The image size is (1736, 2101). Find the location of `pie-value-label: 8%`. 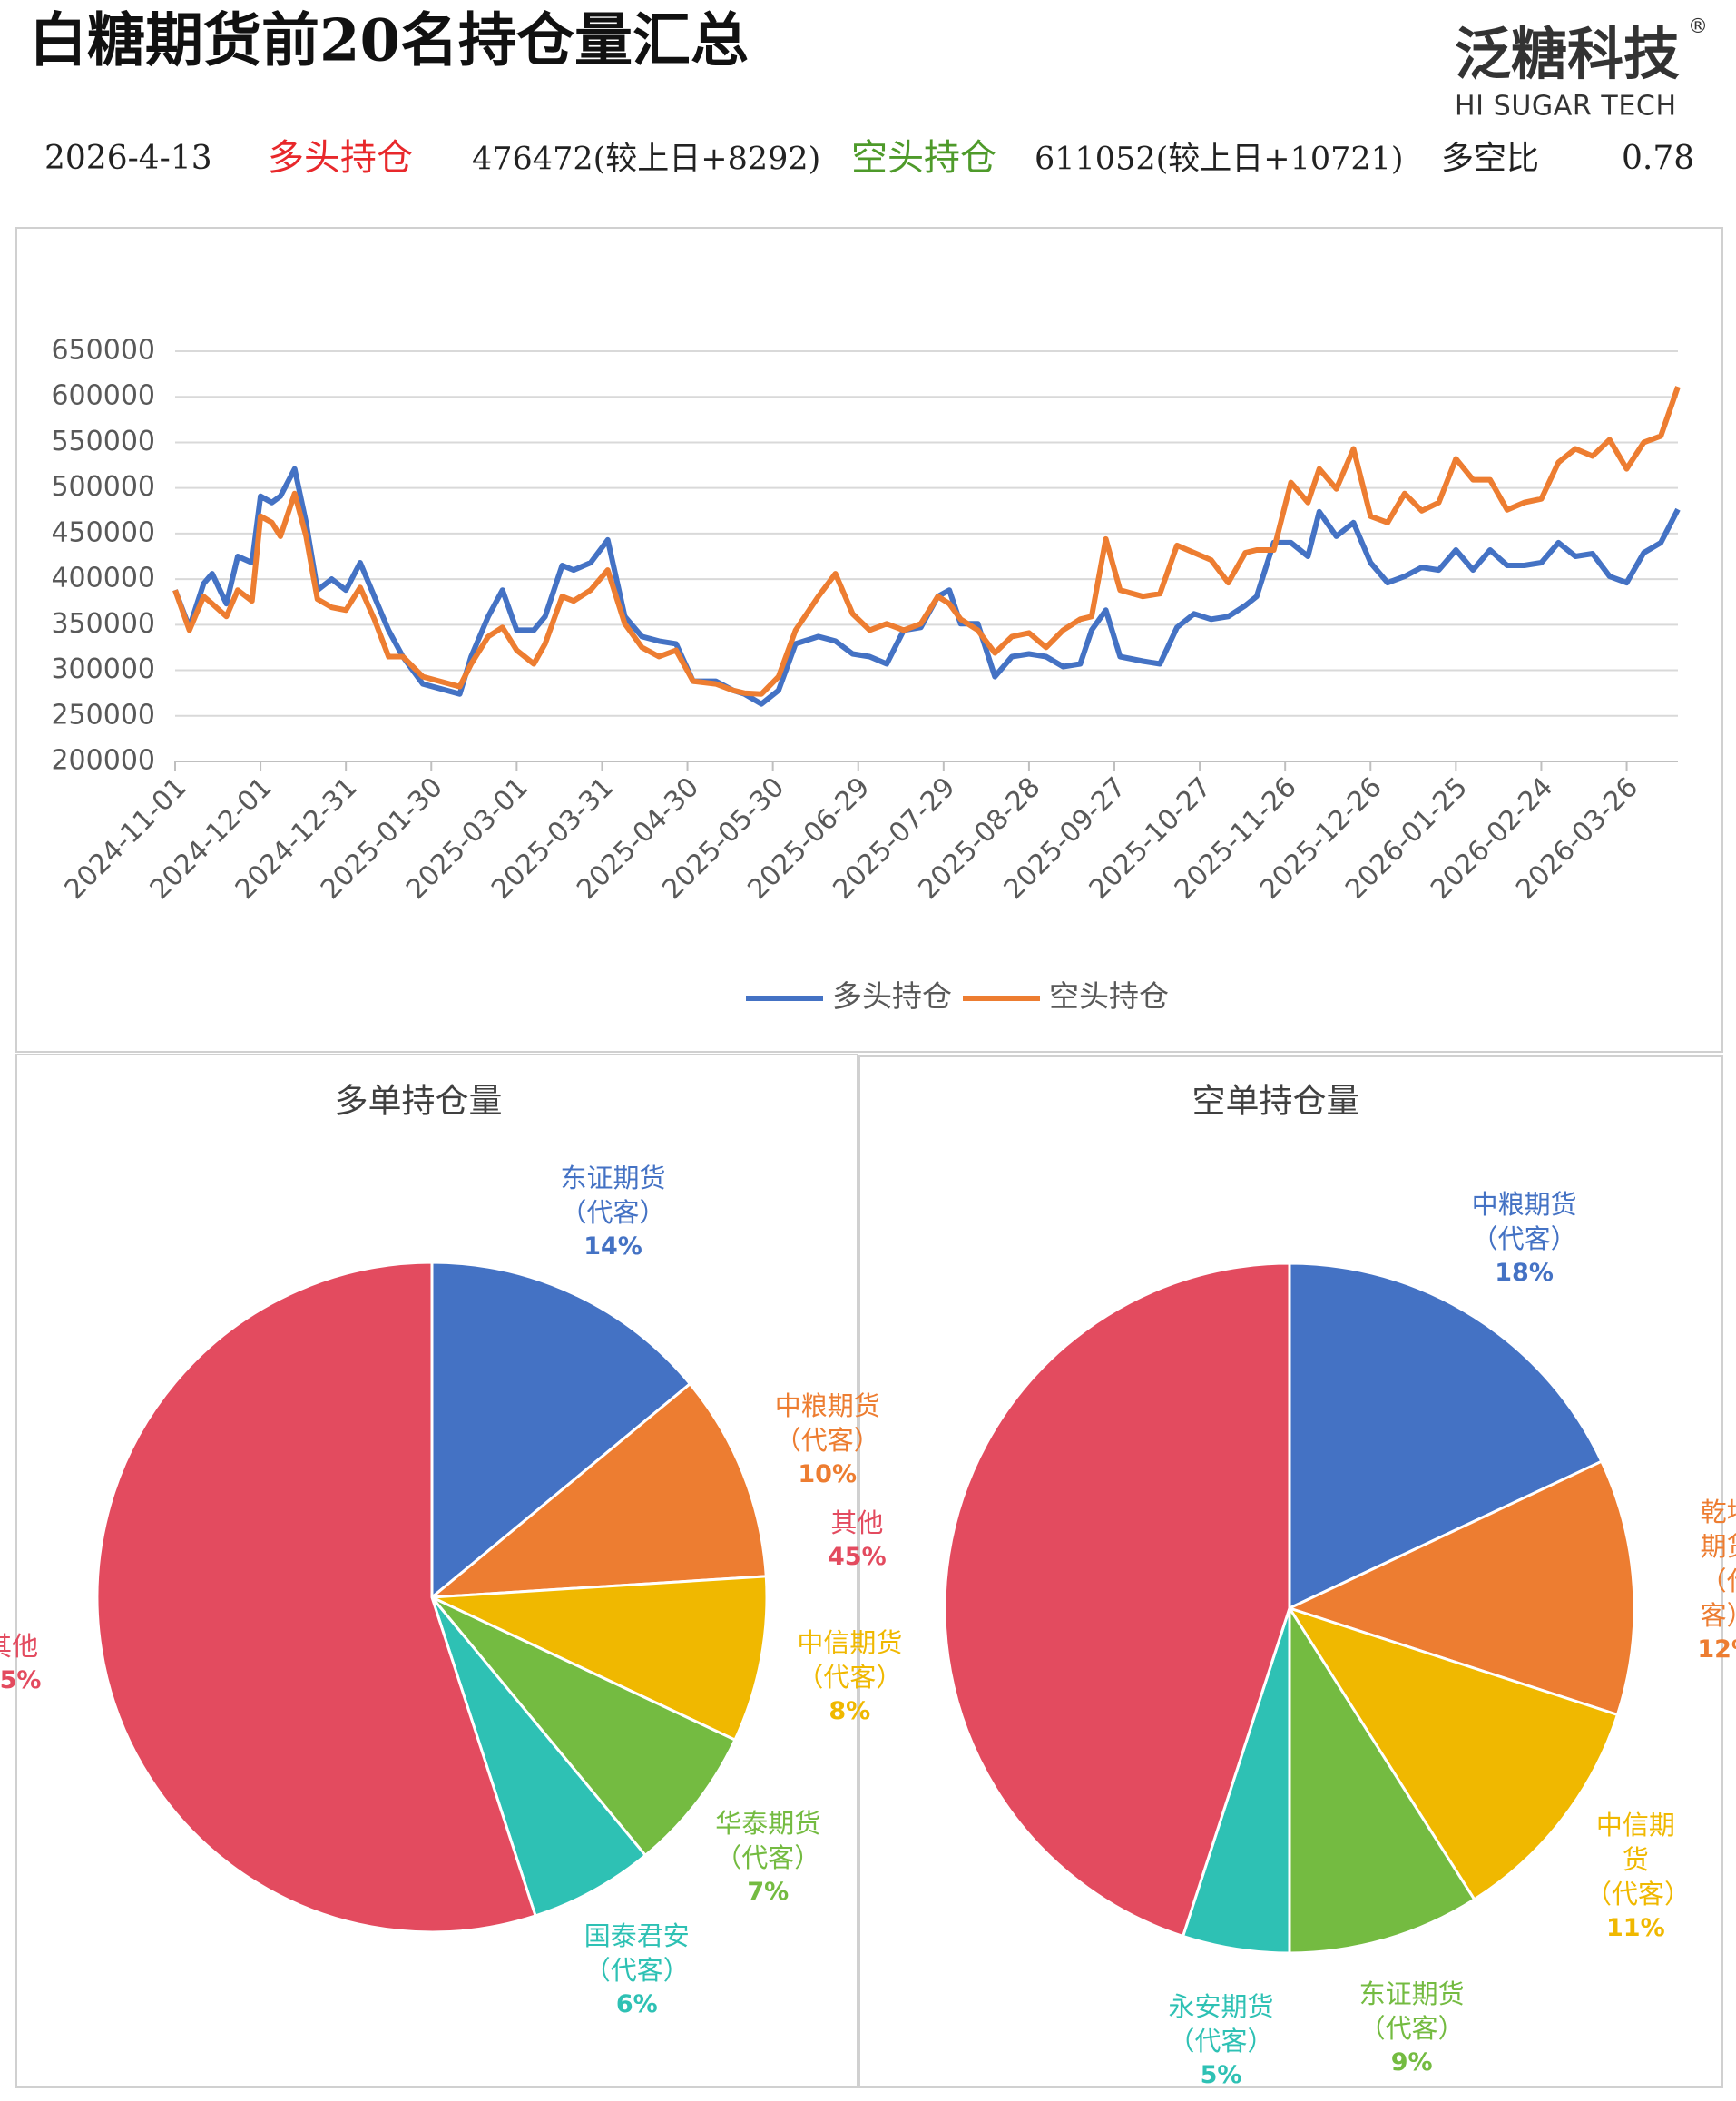

pie-value-label: 8% is located at coordinates (850, 1710).